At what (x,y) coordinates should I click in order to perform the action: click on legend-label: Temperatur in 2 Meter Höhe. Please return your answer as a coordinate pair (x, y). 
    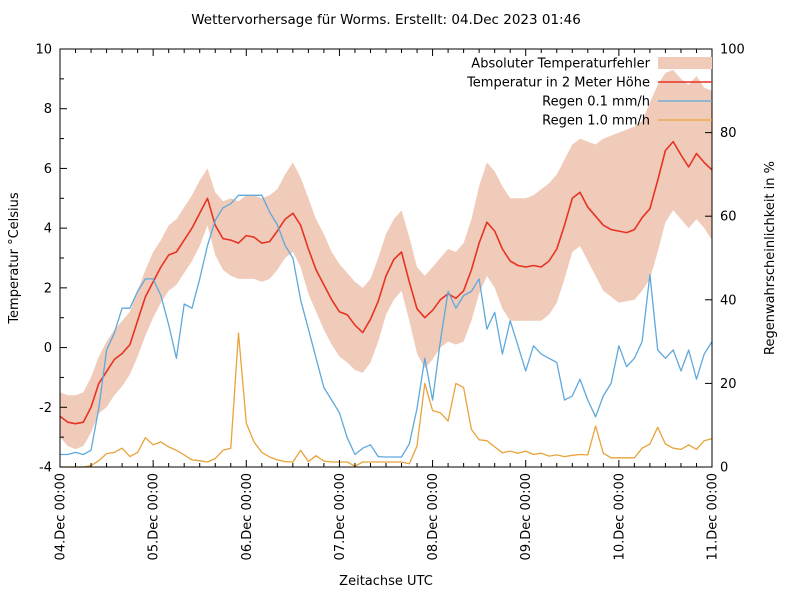
    Looking at the image, I should click on (558, 83).